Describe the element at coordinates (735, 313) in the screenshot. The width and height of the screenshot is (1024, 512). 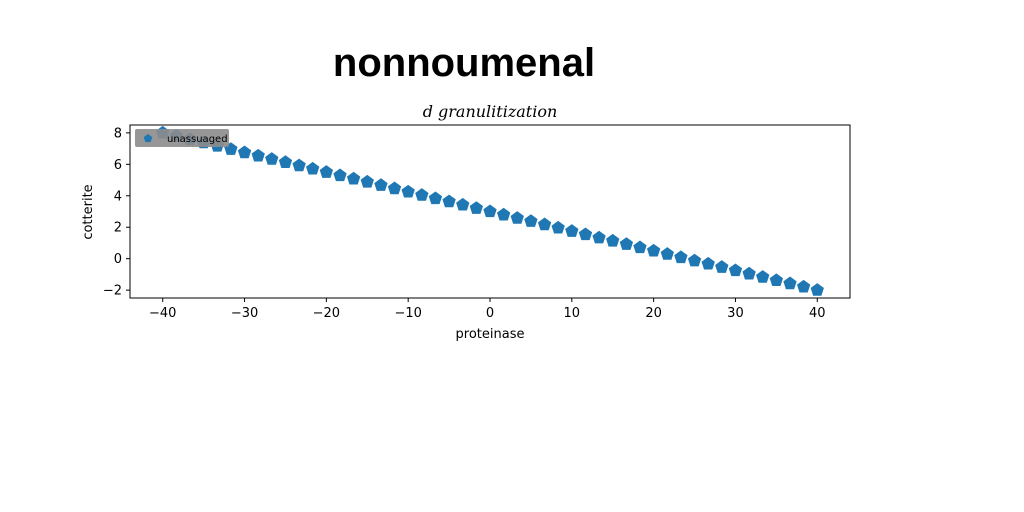
I see `x-tick-label: 30` at that location.